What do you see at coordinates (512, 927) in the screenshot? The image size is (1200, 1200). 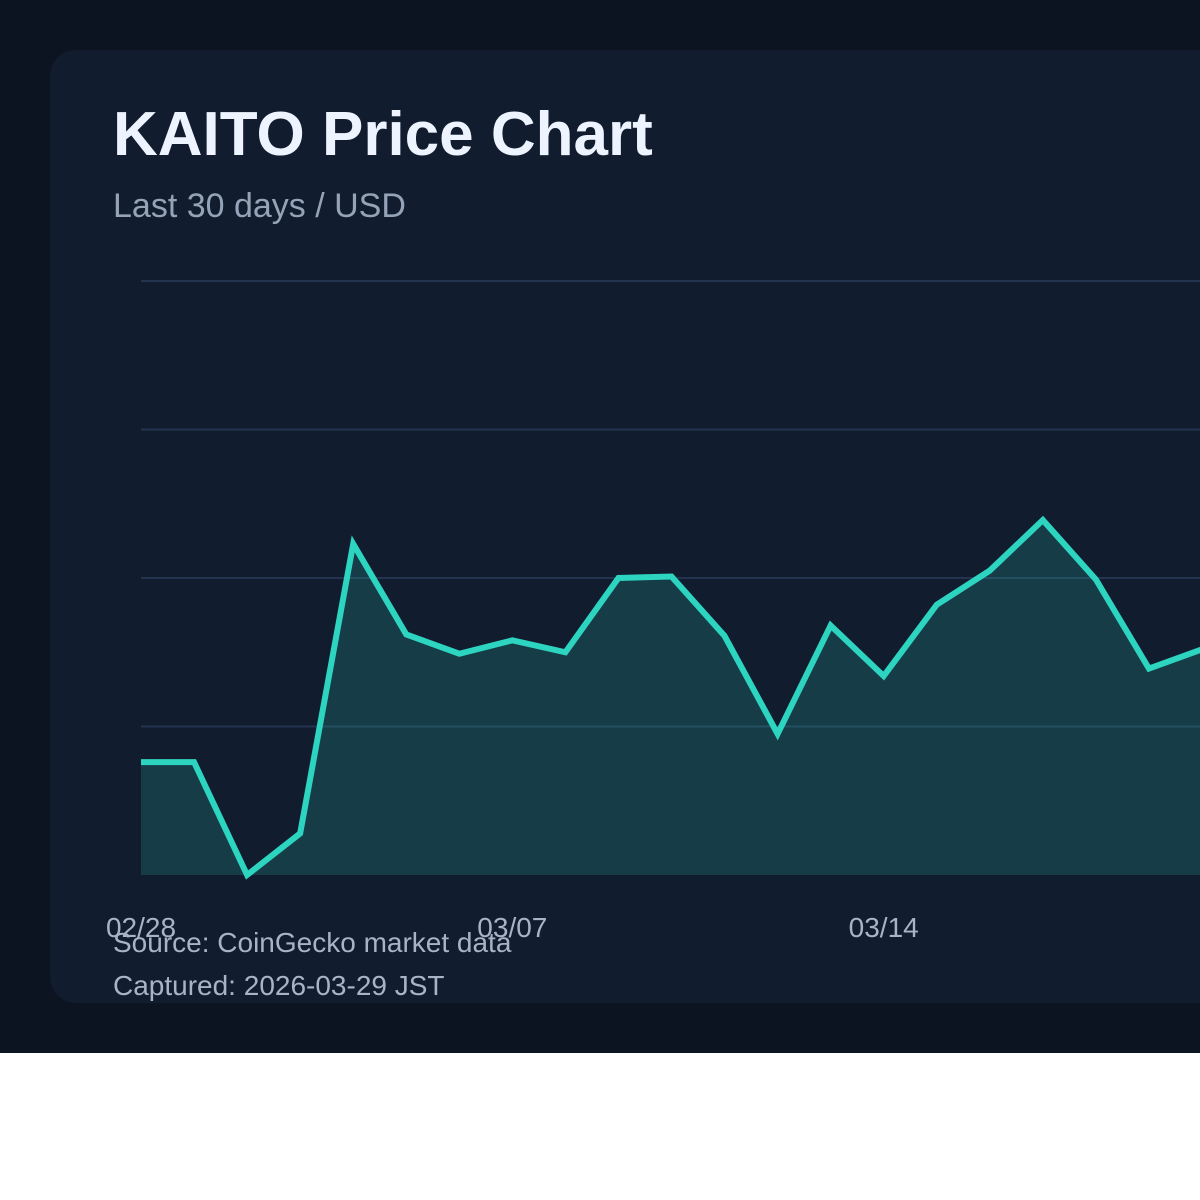 I see `x-tick-label: 03/07` at bounding box center [512, 927].